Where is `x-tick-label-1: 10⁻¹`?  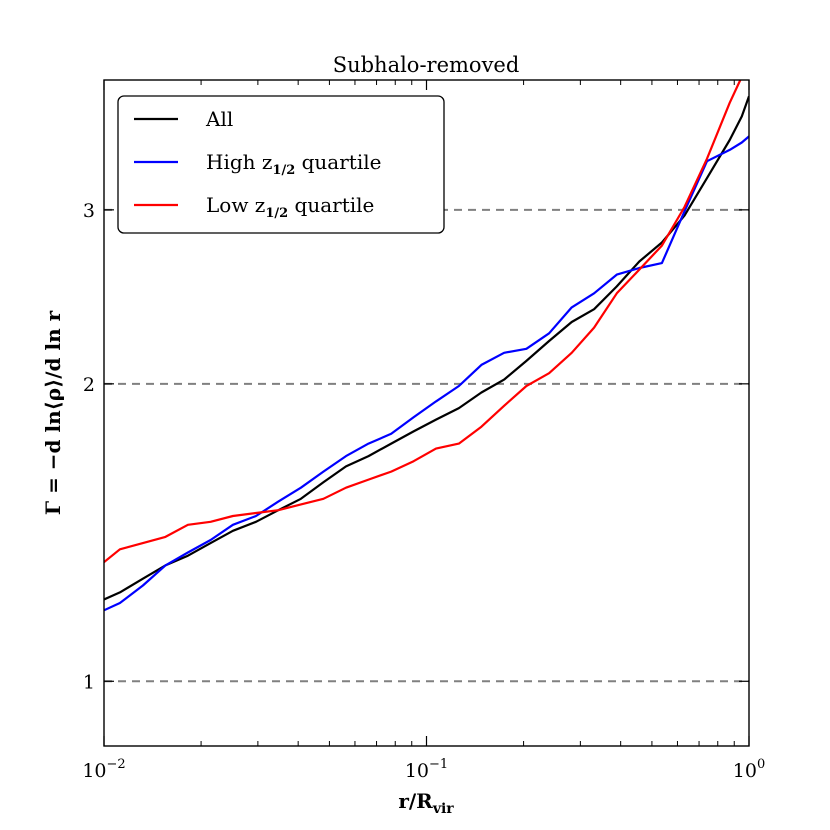
x-tick-label-1: 10⁻¹ is located at coordinates (426, 769).